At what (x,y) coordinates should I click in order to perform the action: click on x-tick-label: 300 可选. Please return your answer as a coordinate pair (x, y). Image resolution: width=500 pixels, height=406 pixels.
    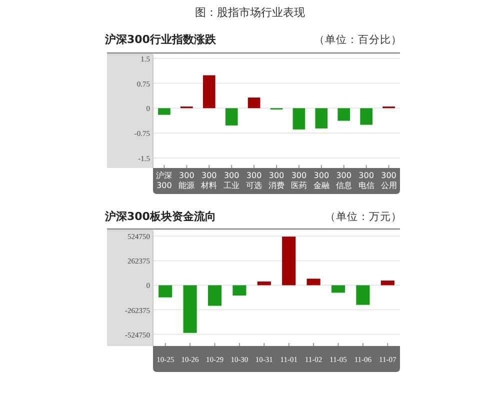
    Looking at the image, I should click on (254, 180).